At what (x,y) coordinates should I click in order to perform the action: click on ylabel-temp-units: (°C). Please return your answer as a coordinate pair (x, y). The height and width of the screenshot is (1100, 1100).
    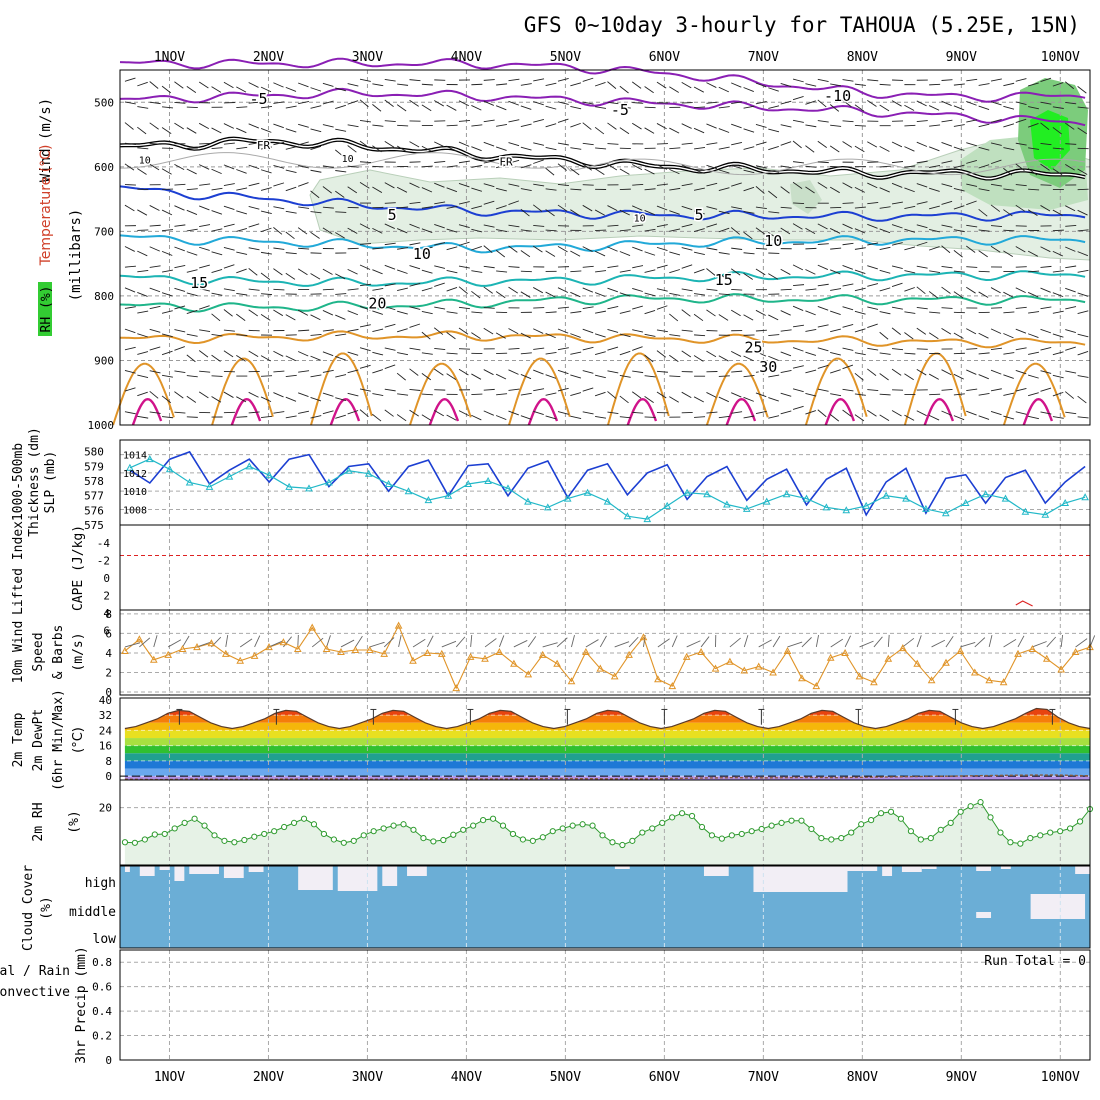
    Looking at the image, I should click on (78, 740).